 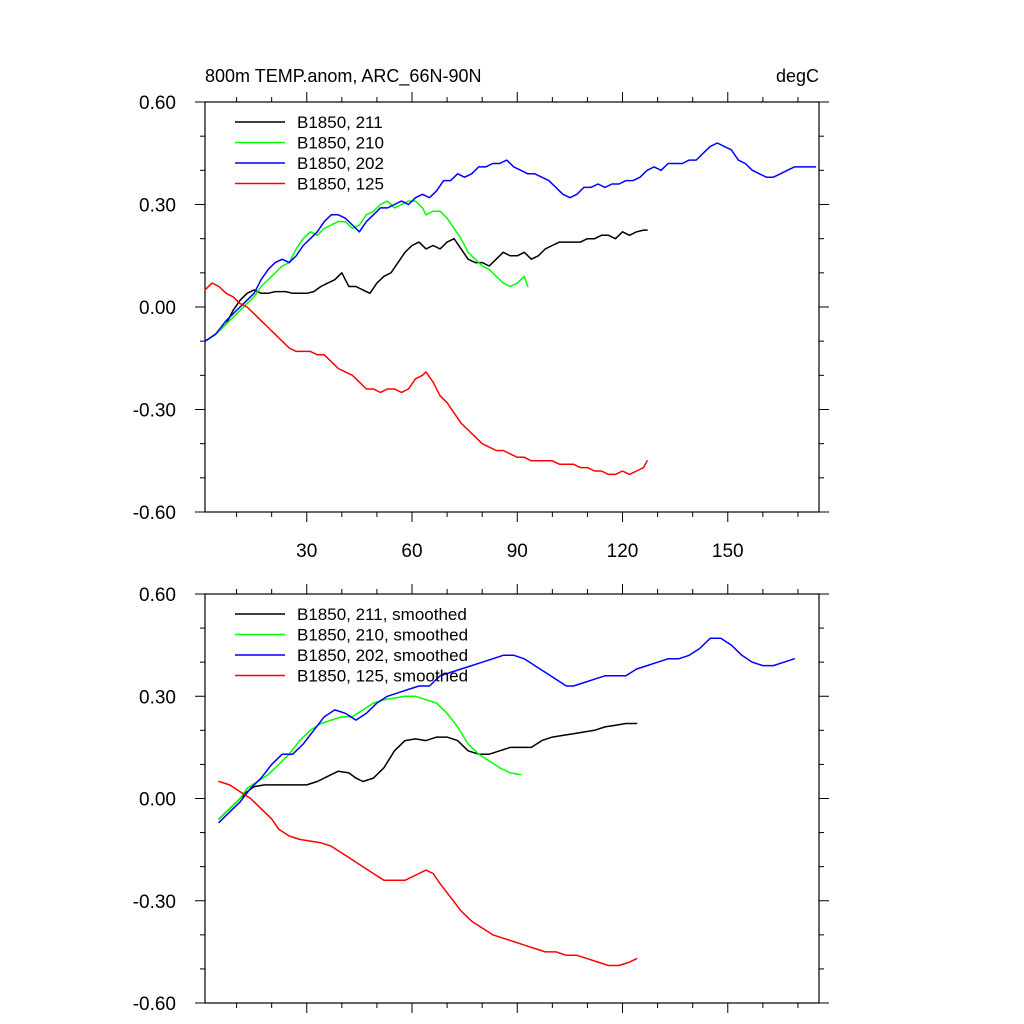 What do you see at coordinates (382, 655) in the screenshot?
I see `legend-label: B1850, 202, smoothed` at bounding box center [382, 655].